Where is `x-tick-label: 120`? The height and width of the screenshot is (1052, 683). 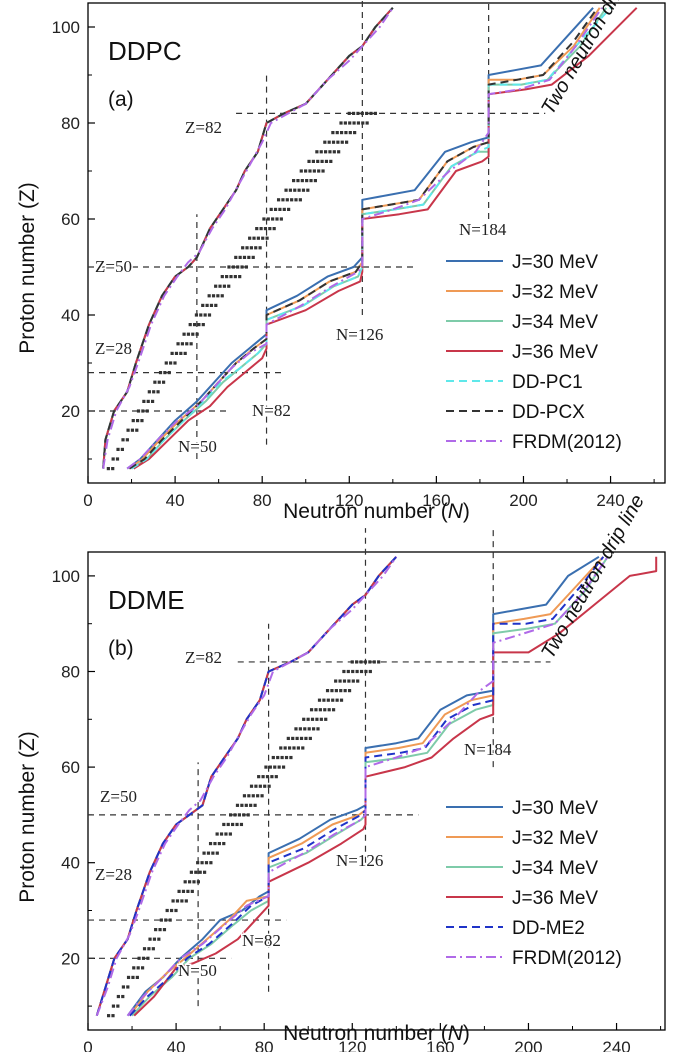 x-tick-label: 120 is located at coordinates (349, 500).